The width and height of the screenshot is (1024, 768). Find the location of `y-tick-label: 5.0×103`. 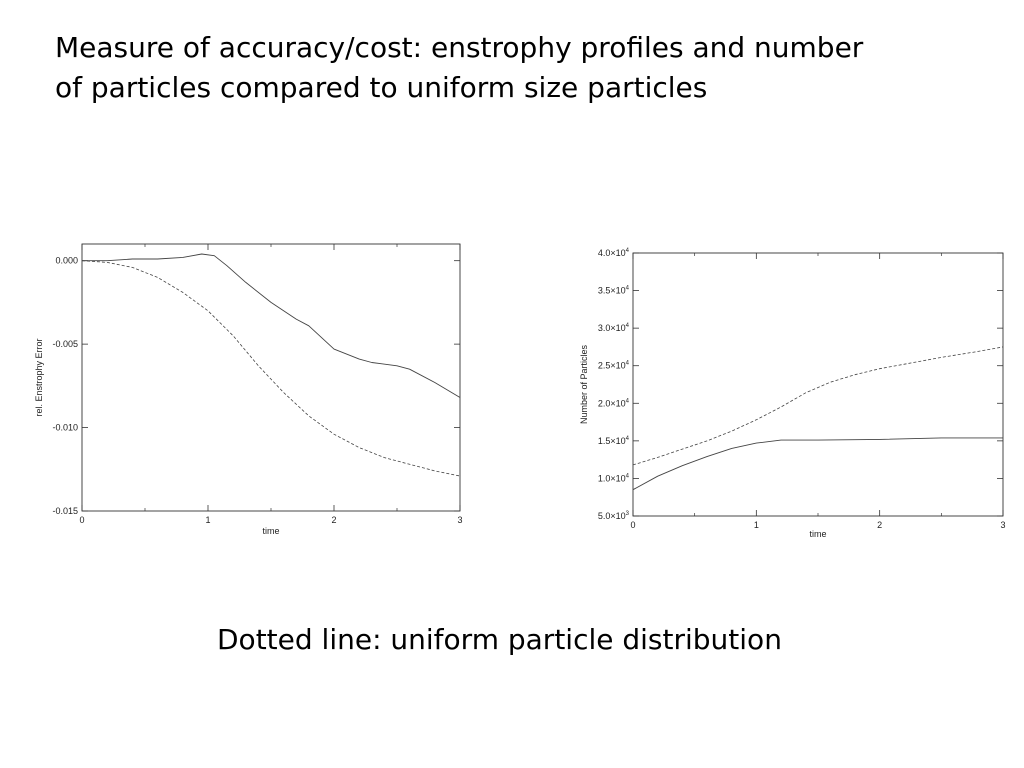

y-tick-label: 5.0×103 is located at coordinates (614, 516).